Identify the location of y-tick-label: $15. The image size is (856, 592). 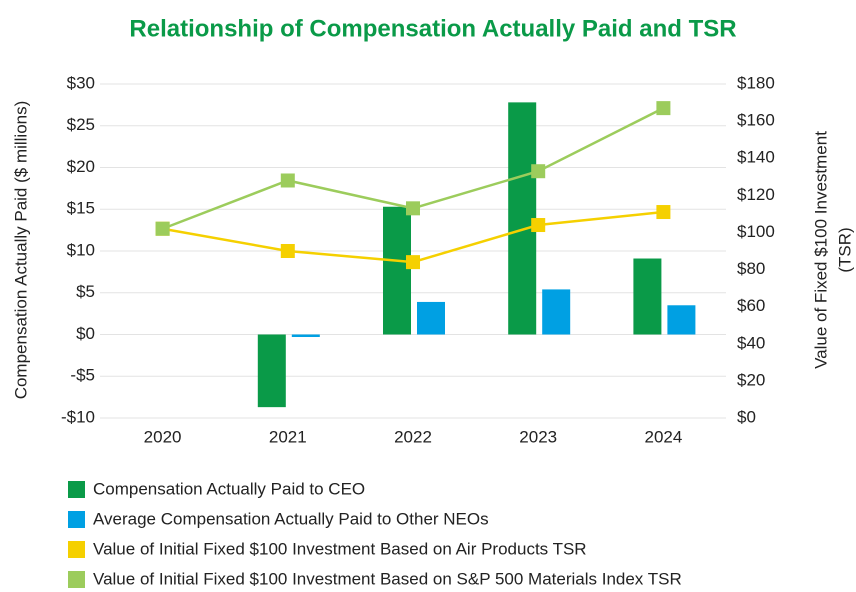
(81, 208).